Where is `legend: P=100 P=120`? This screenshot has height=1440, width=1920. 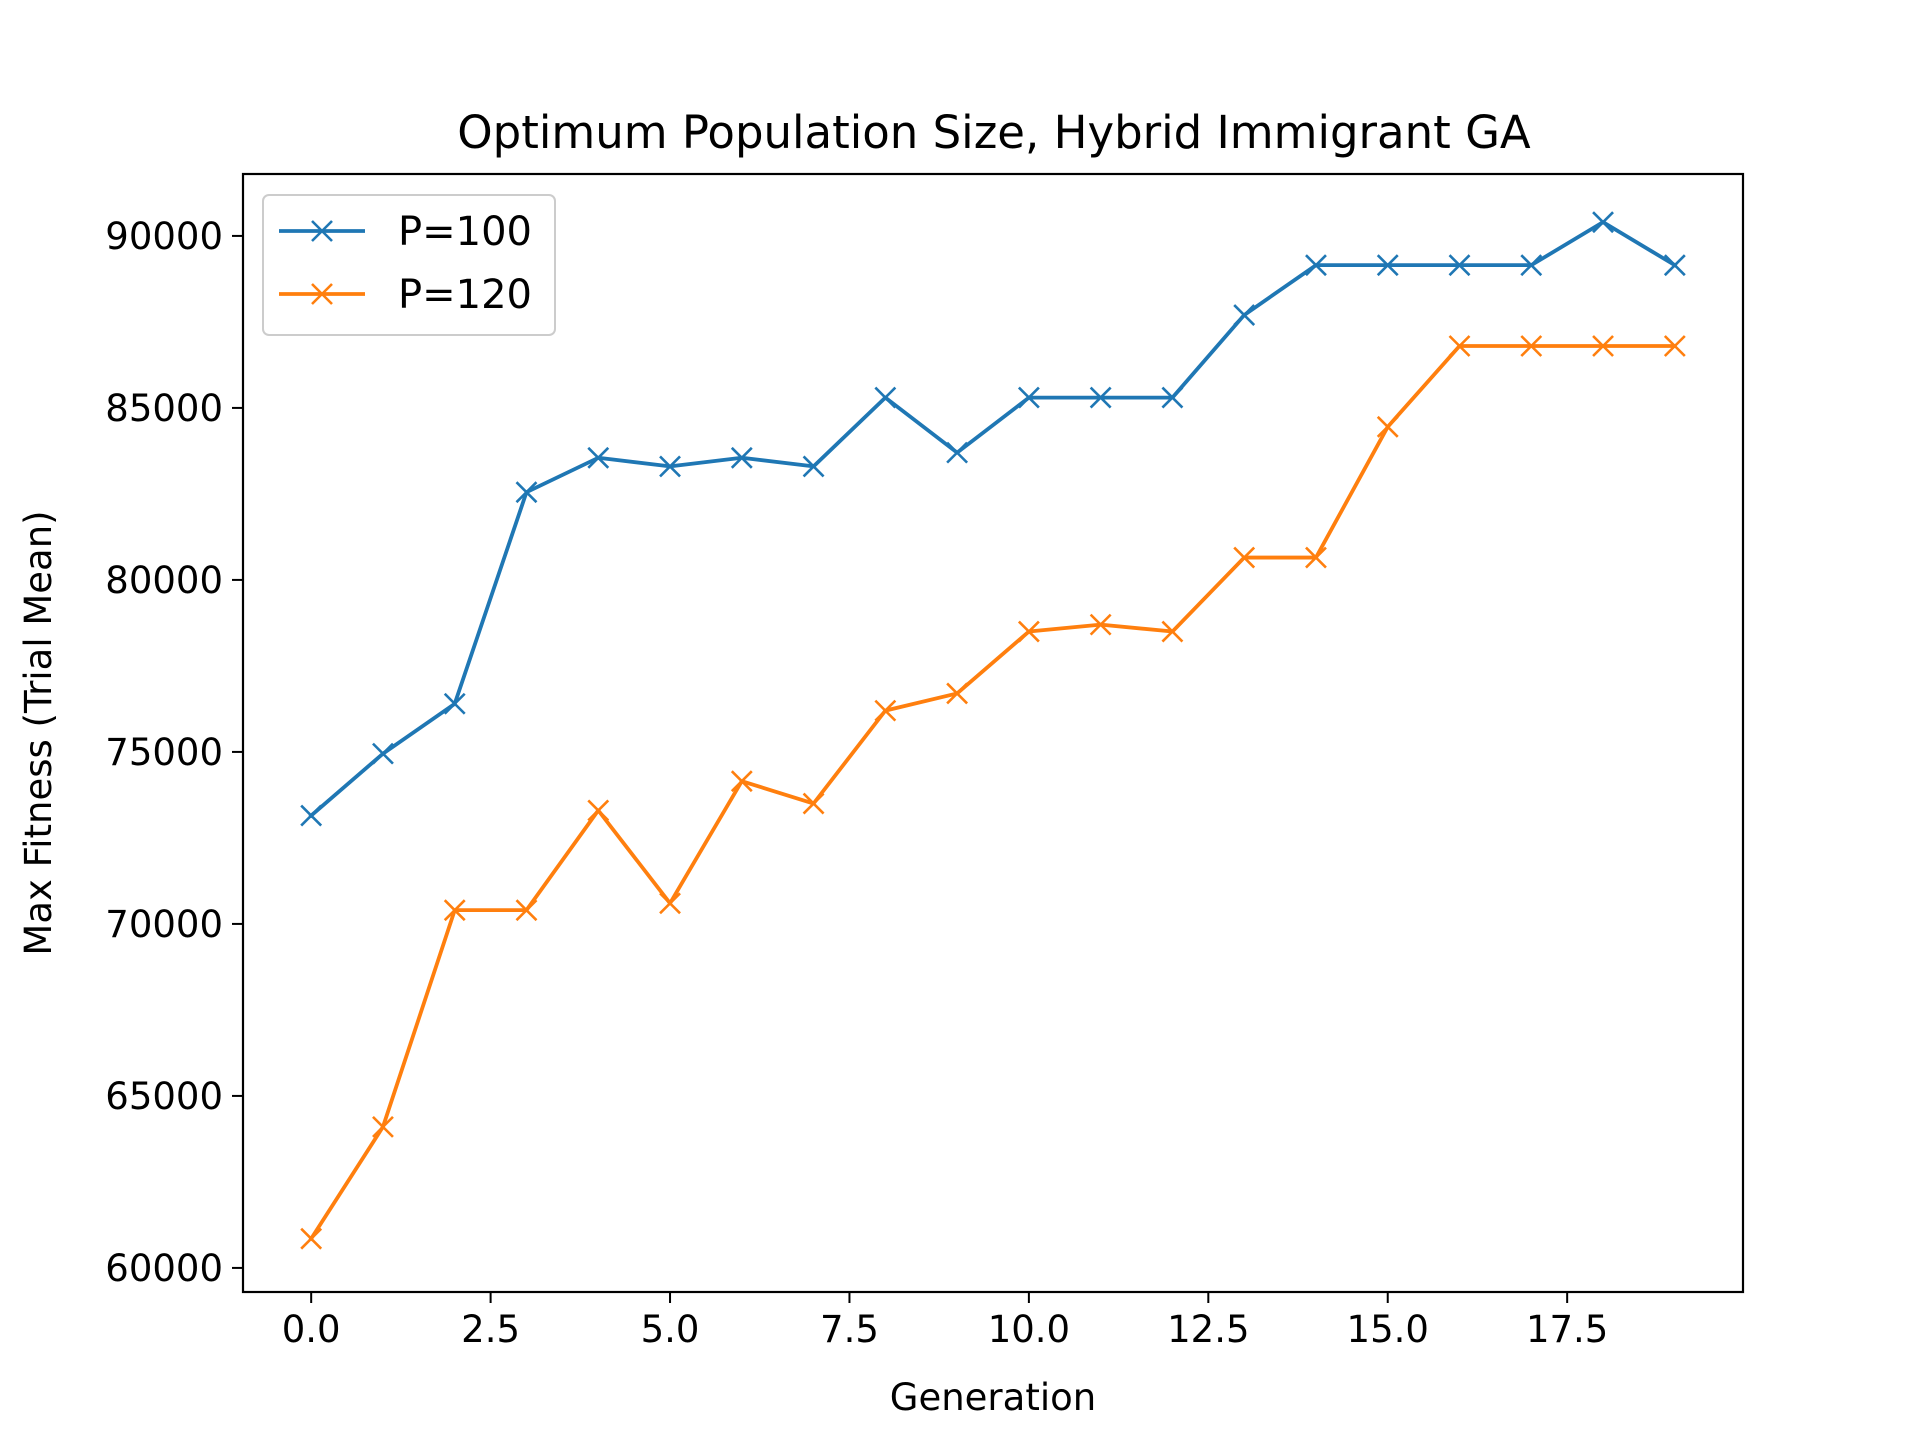
legend: P=100 P=120 is located at coordinates (409, 265).